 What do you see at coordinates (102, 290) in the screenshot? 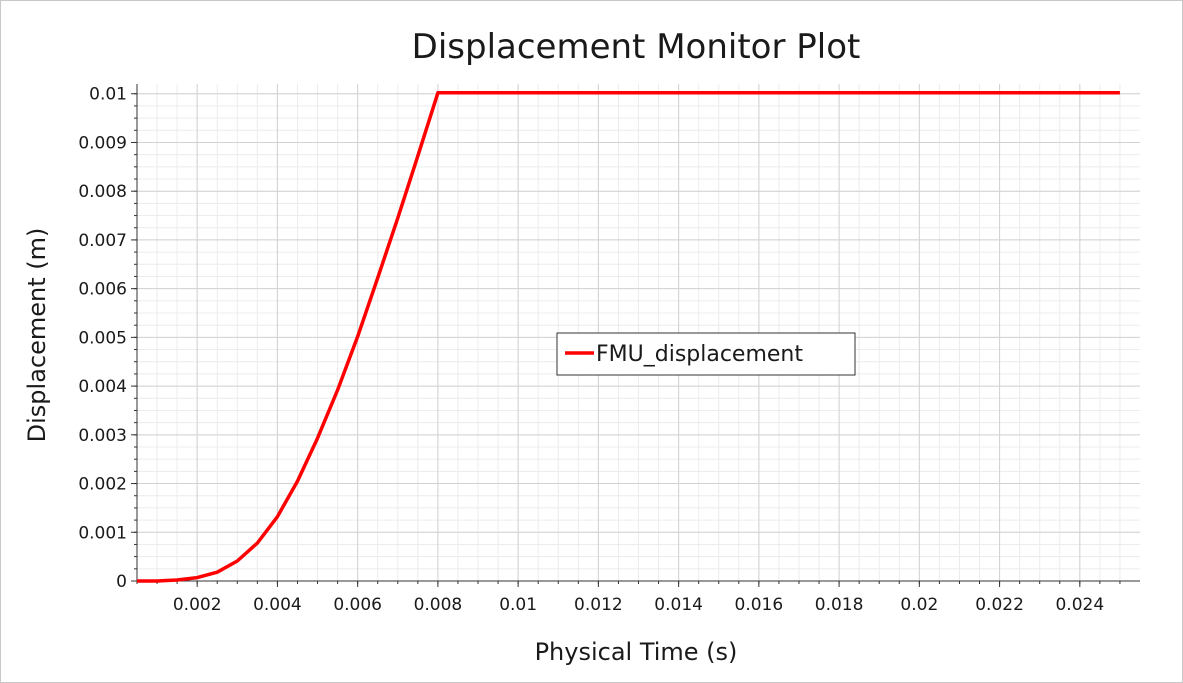
I see `y-tick-label: 0.006` at bounding box center [102, 290].